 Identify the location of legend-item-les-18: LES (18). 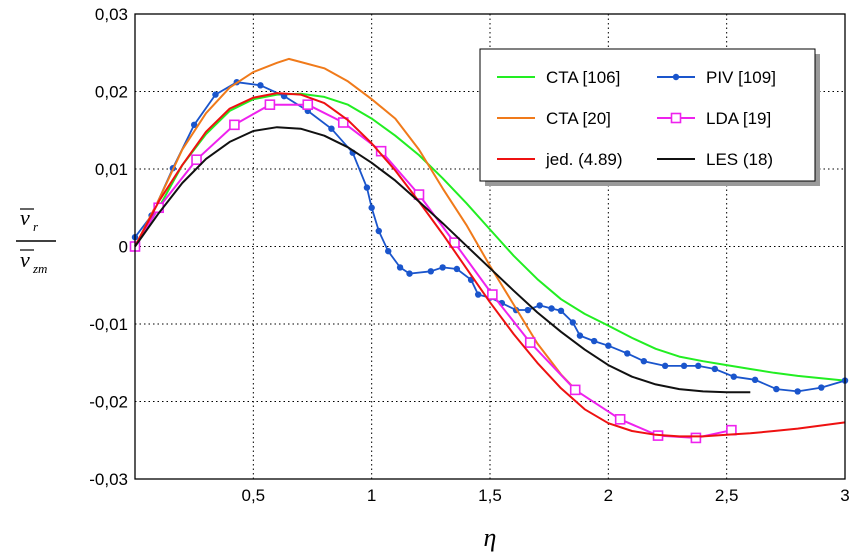
(715, 159).